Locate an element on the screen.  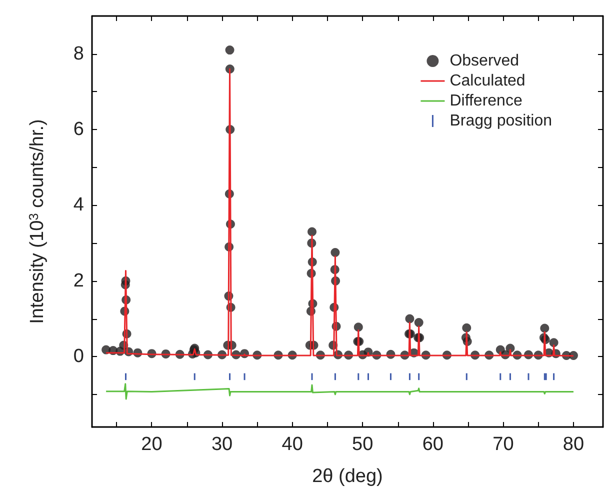
y-tick-label: 4 is located at coordinates (78, 205).